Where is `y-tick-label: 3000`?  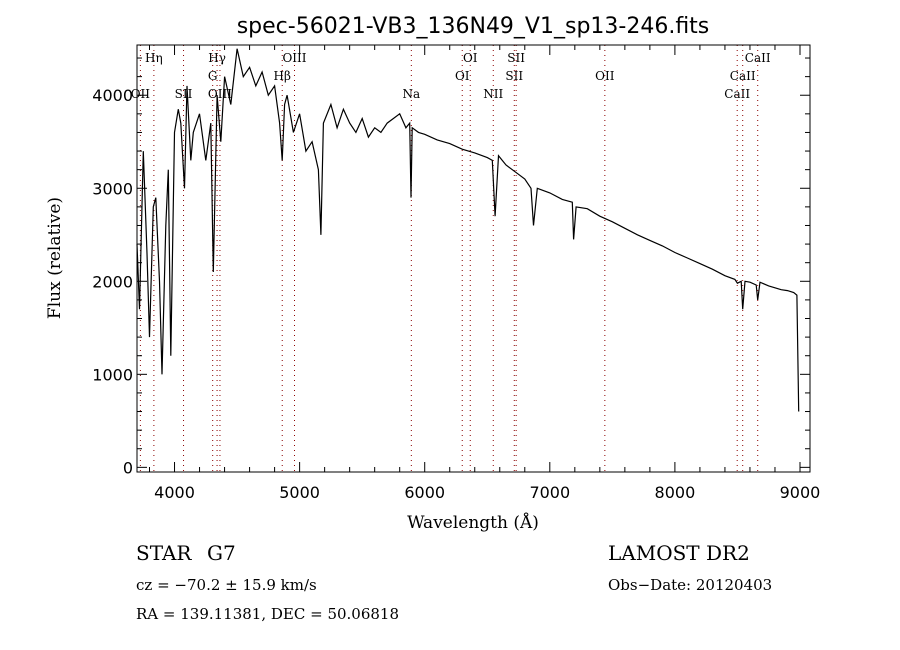
y-tick-label: 3000 is located at coordinates (112, 188).